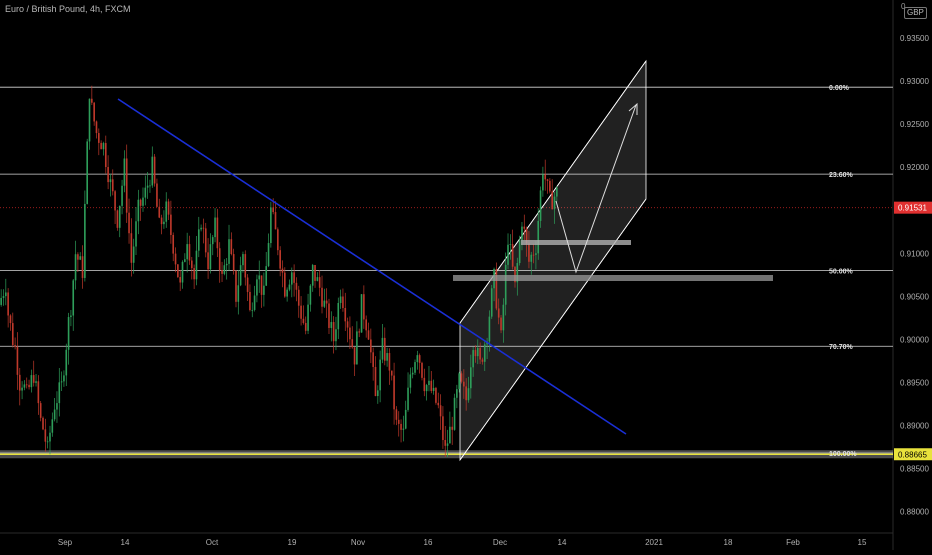 Image resolution: width=932 pixels, height=555 pixels. I want to click on price-tick-label: 0.92500, so click(914, 124).